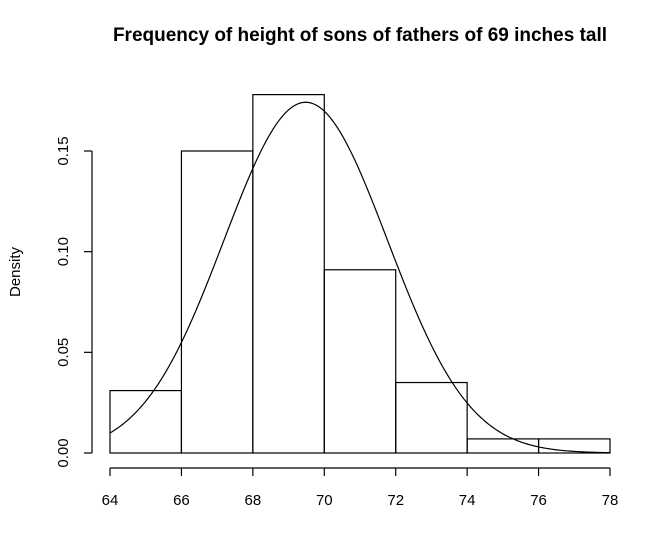  I want to click on x-tick-label-68: 68, so click(253, 500).